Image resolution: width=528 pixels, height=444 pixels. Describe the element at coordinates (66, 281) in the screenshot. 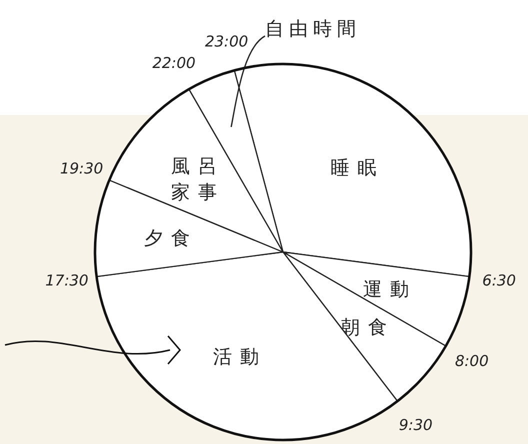

I see `text: 17:30` at that location.